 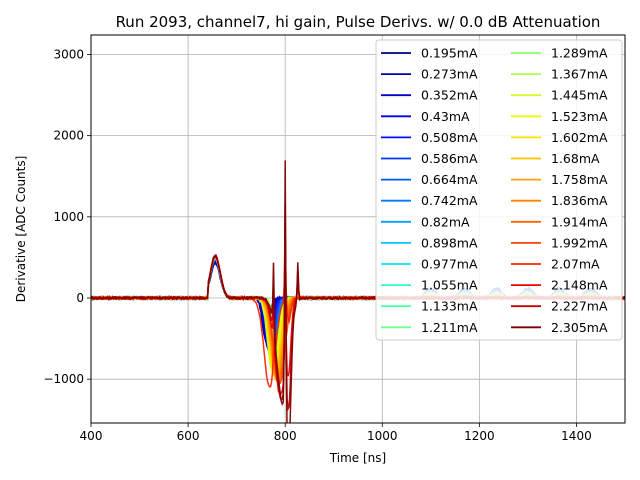 I want to click on legend-entry-label: 1.133mA, so click(x=449, y=306).